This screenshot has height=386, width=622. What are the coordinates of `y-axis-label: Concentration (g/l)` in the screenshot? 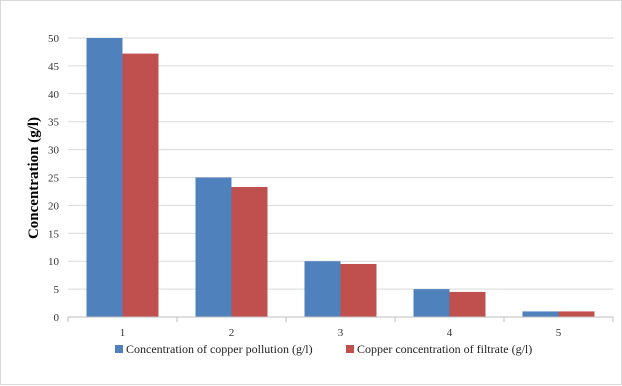 It's located at (34, 178).